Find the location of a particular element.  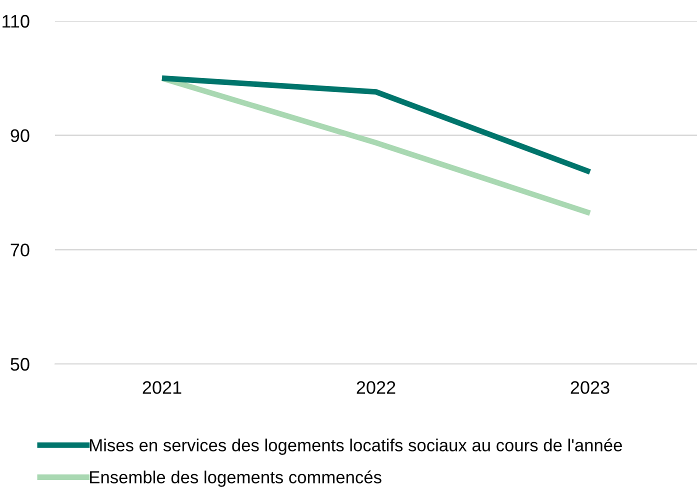

y-tick-label: 50 is located at coordinates (20, 364).